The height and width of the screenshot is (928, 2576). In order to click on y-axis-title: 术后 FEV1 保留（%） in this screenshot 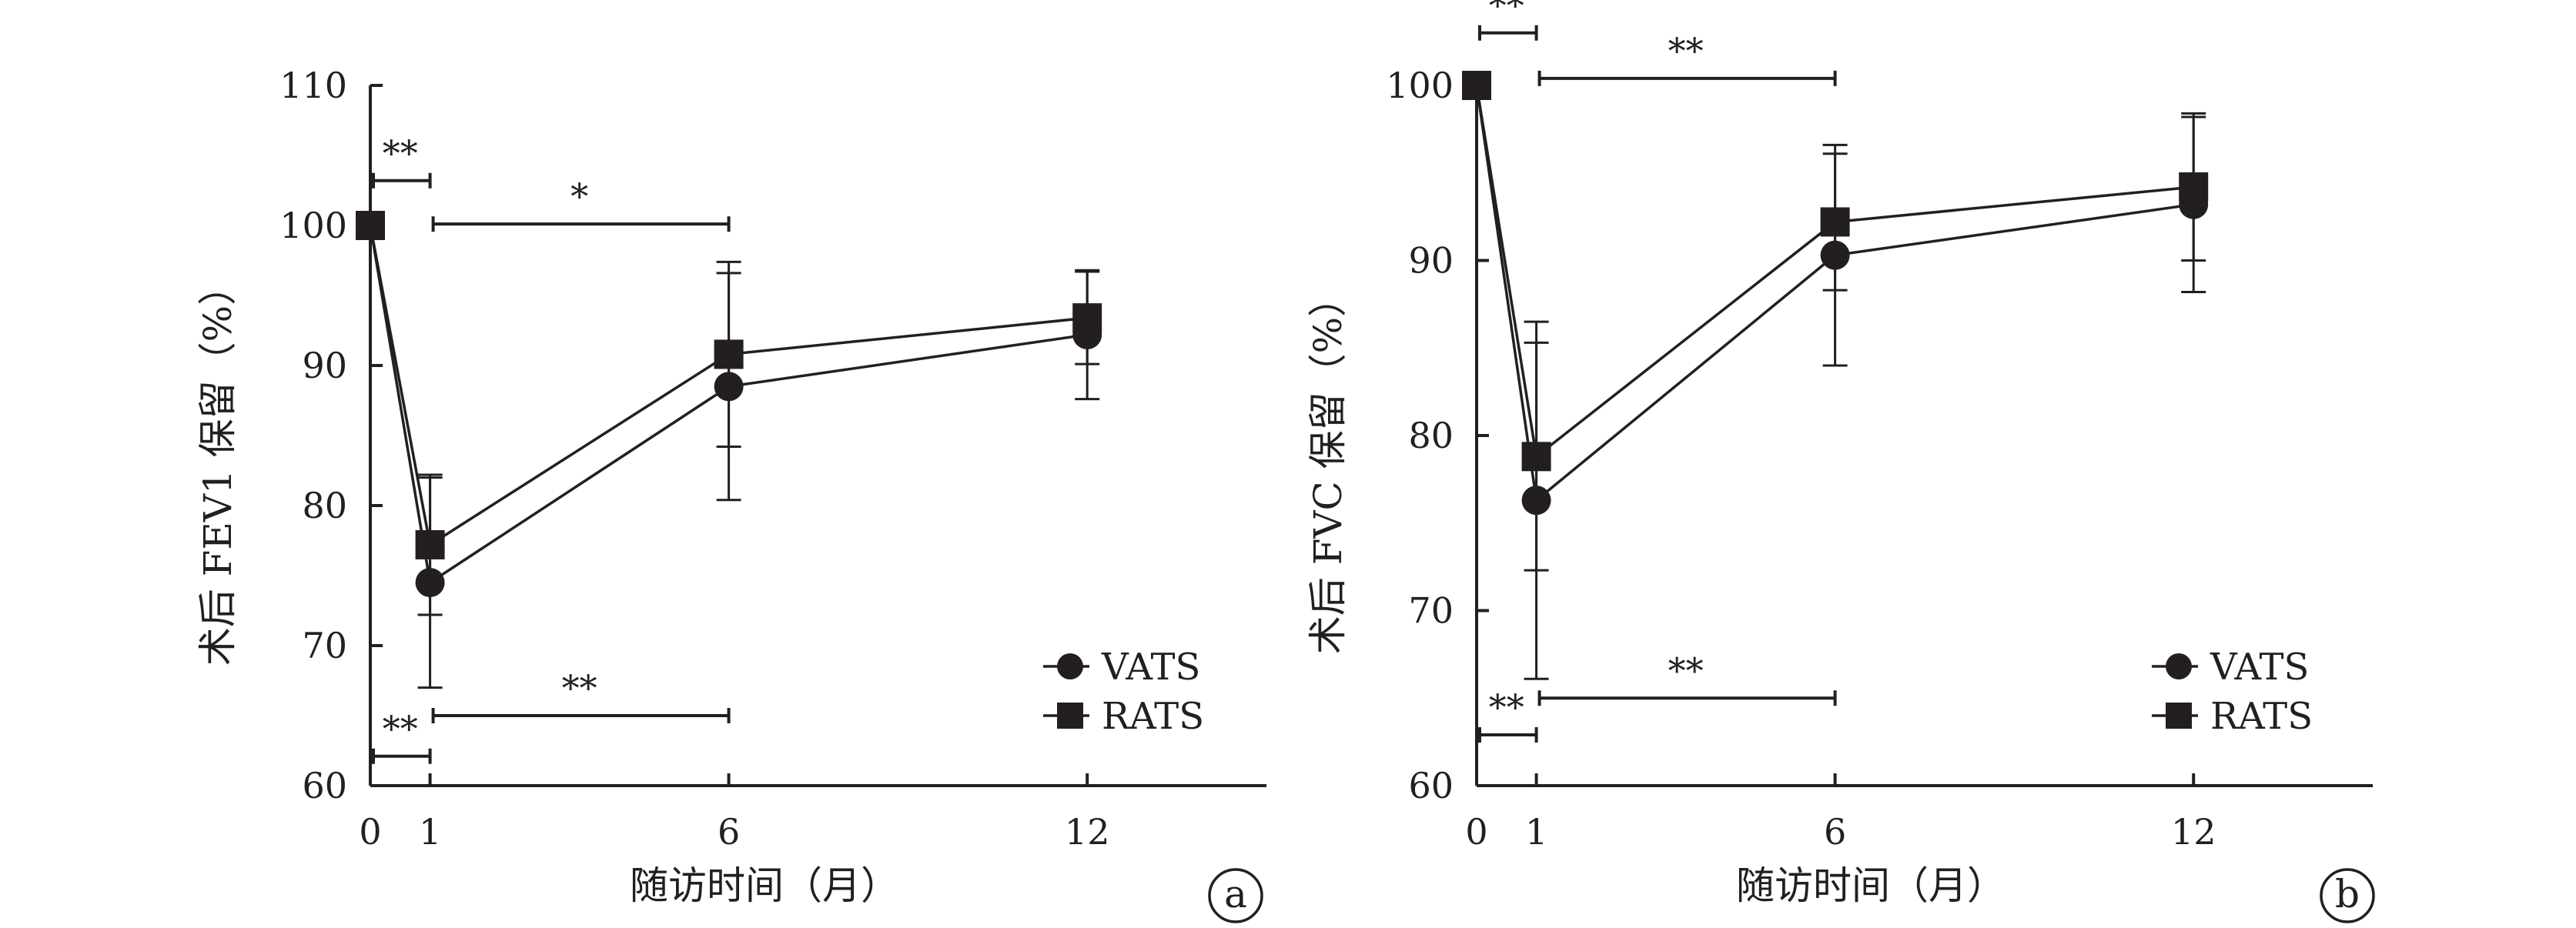, I will do `click(218, 466)`.